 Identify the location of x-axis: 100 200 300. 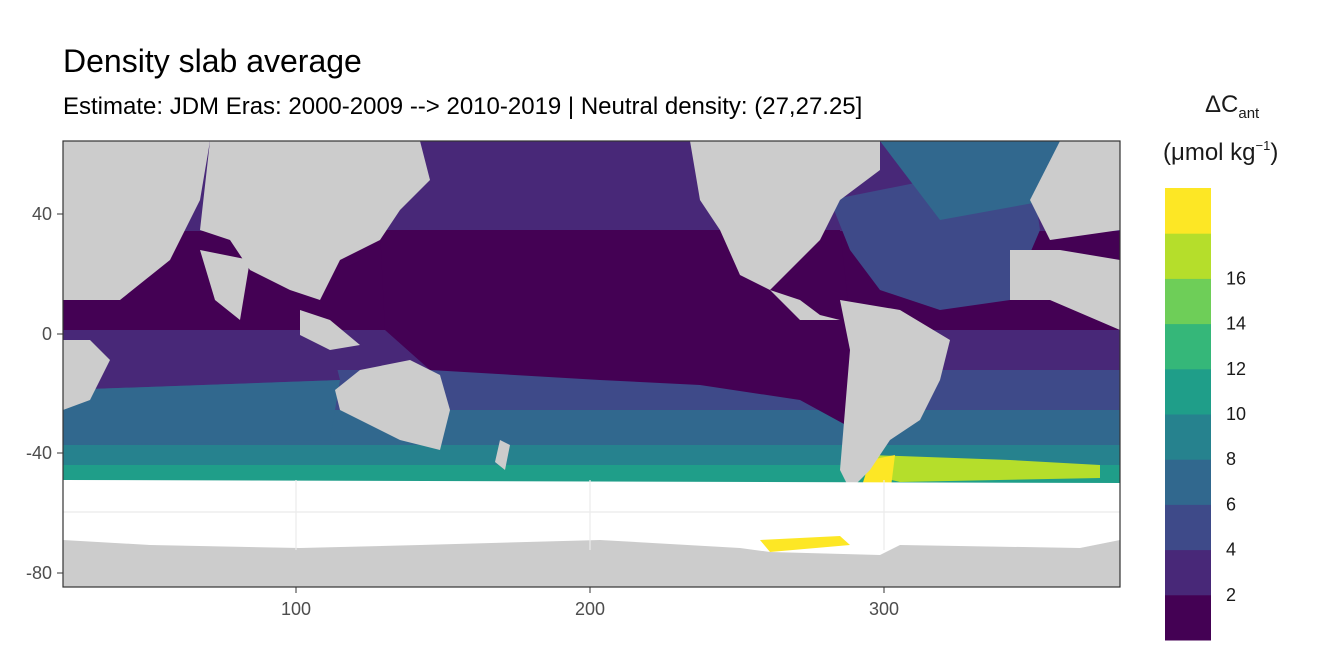
(590, 603).